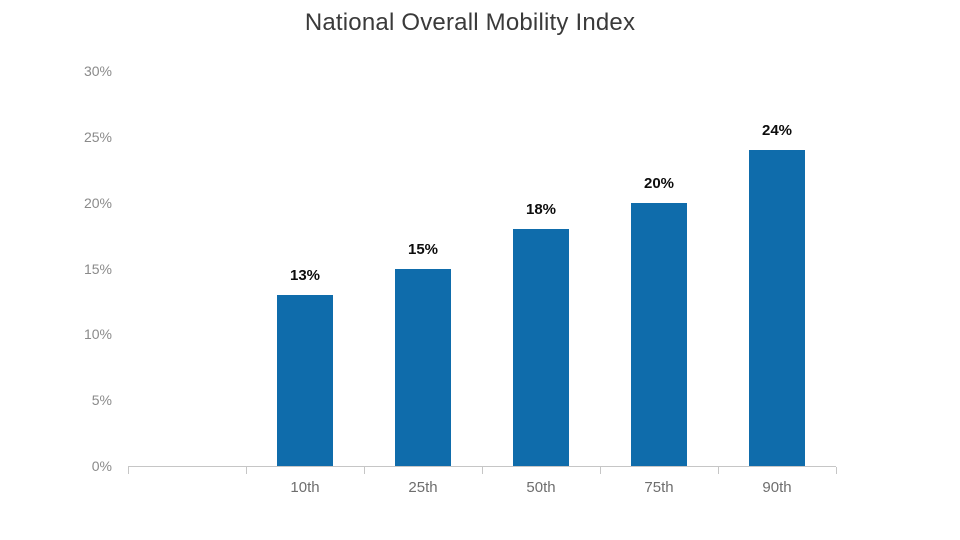  What do you see at coordinates (97, 268) in the screenshot?
I see `y-axis-tick-label: 15%` at bounding box center [97, 268].